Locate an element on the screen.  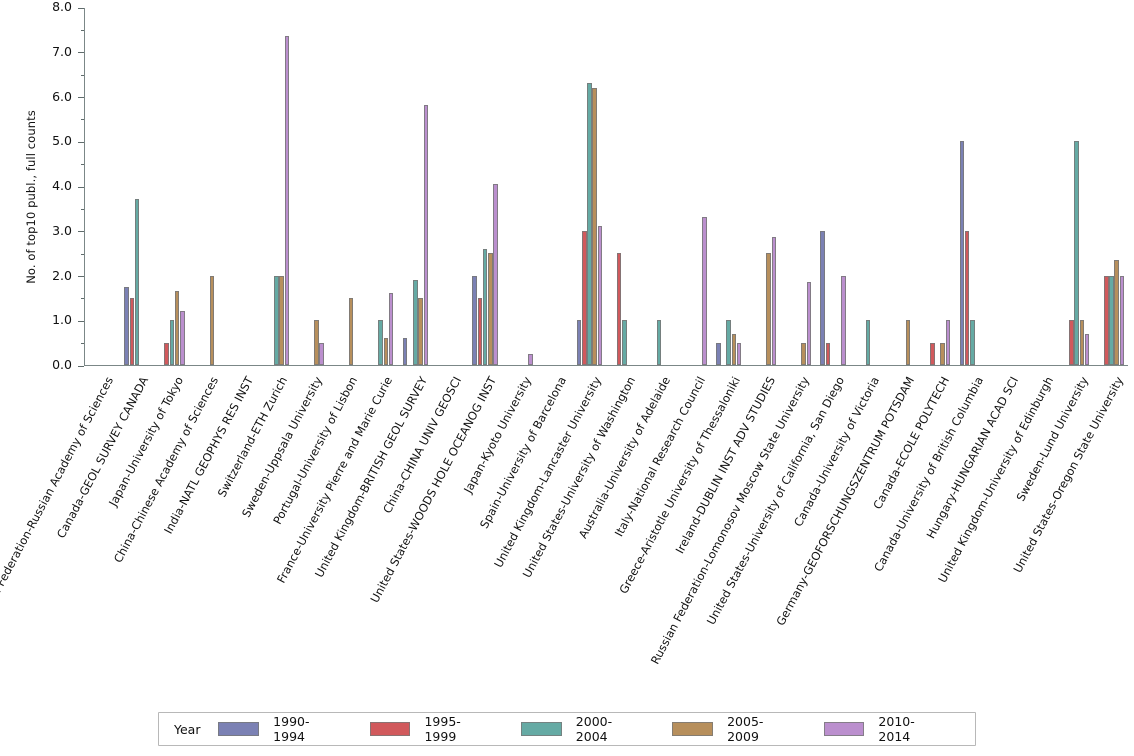
legend-item: 2000-2004 is located at coordinates (577, 729).